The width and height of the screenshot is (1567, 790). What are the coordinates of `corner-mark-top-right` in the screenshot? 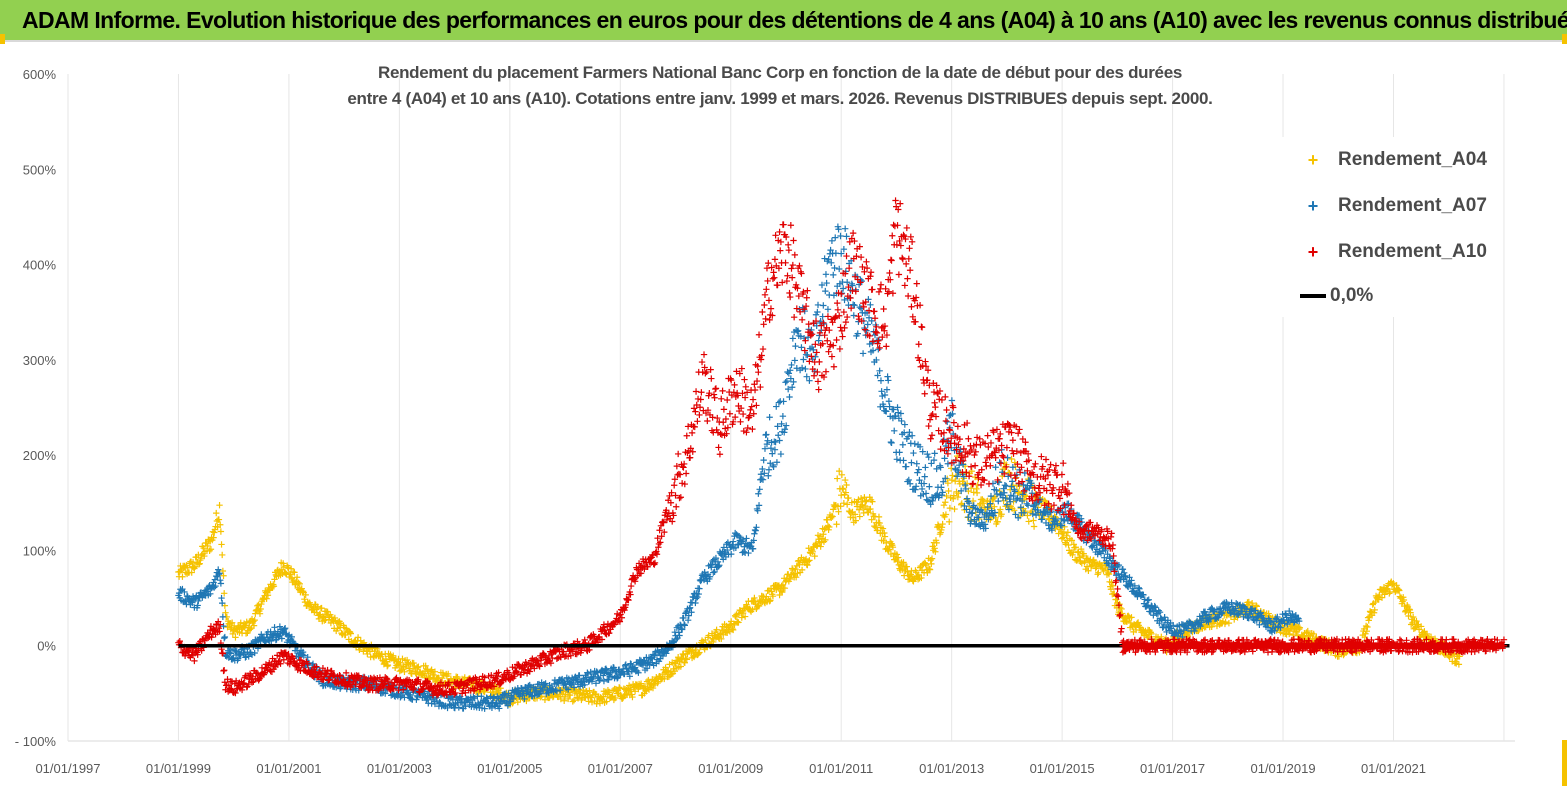 It's located at (1564, 39).